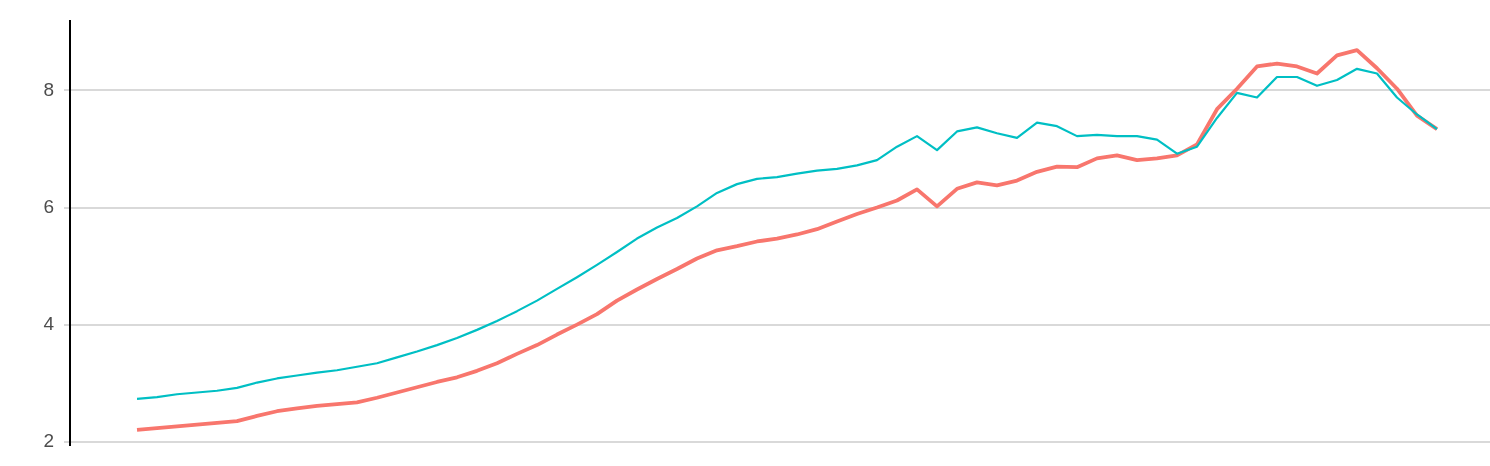 This screenshot has width=1490, height=466. What do you see at coordinates (48, 89) in the screenshot?
I see `y-tick-label: 8` at bounding box center [48, 89].